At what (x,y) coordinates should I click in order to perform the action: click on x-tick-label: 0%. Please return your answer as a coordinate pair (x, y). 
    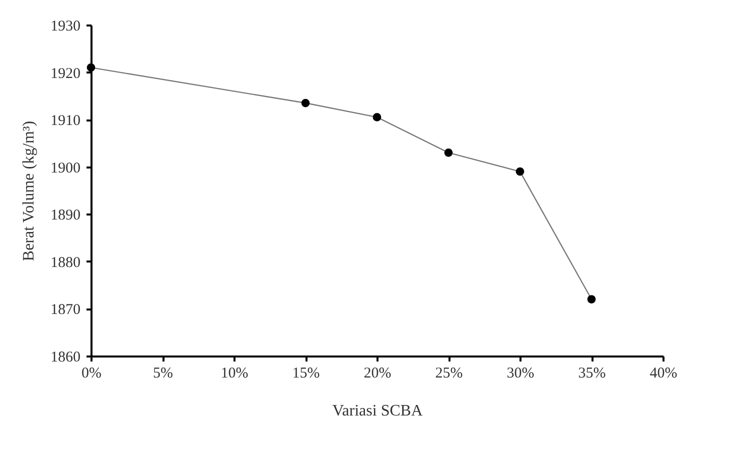
    Looking at the image, I should click on (92, 374).